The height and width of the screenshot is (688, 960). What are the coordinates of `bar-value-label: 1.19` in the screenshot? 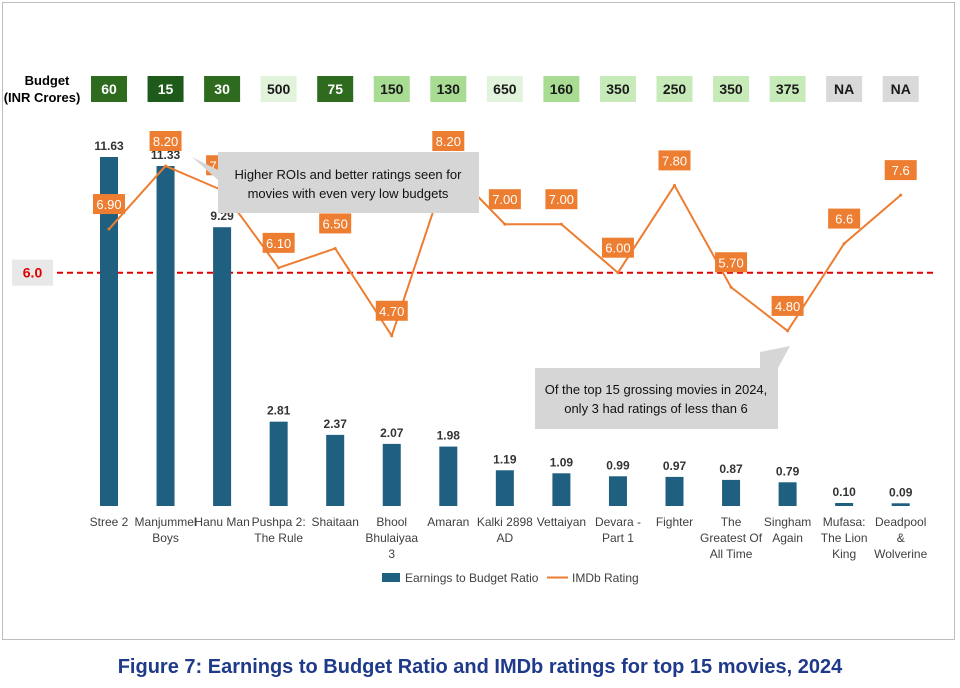 It's located at (505, 459).